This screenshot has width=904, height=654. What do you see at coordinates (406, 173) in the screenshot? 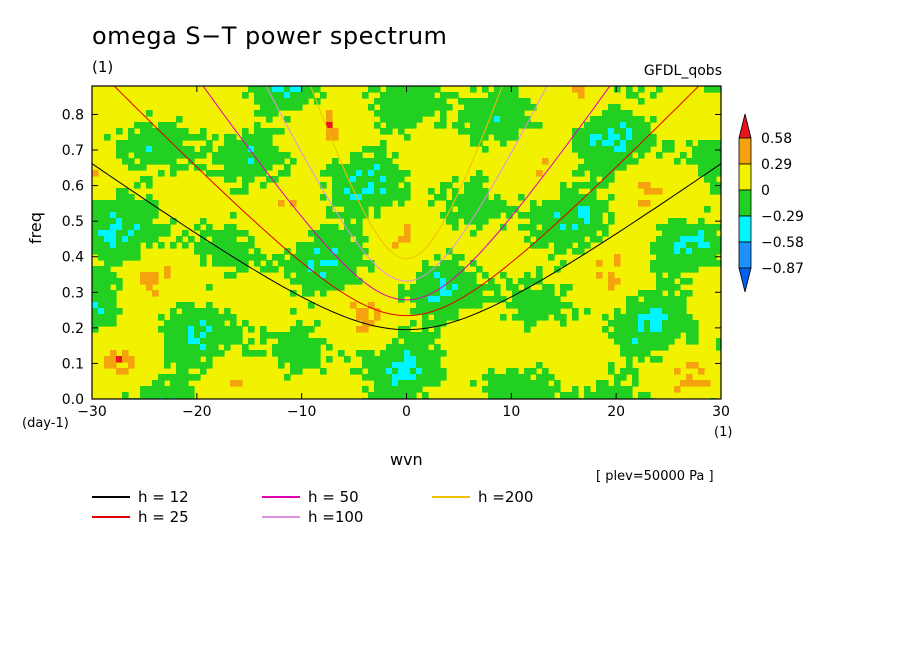
I see `curve-h200` at bounding box center [406, 173].